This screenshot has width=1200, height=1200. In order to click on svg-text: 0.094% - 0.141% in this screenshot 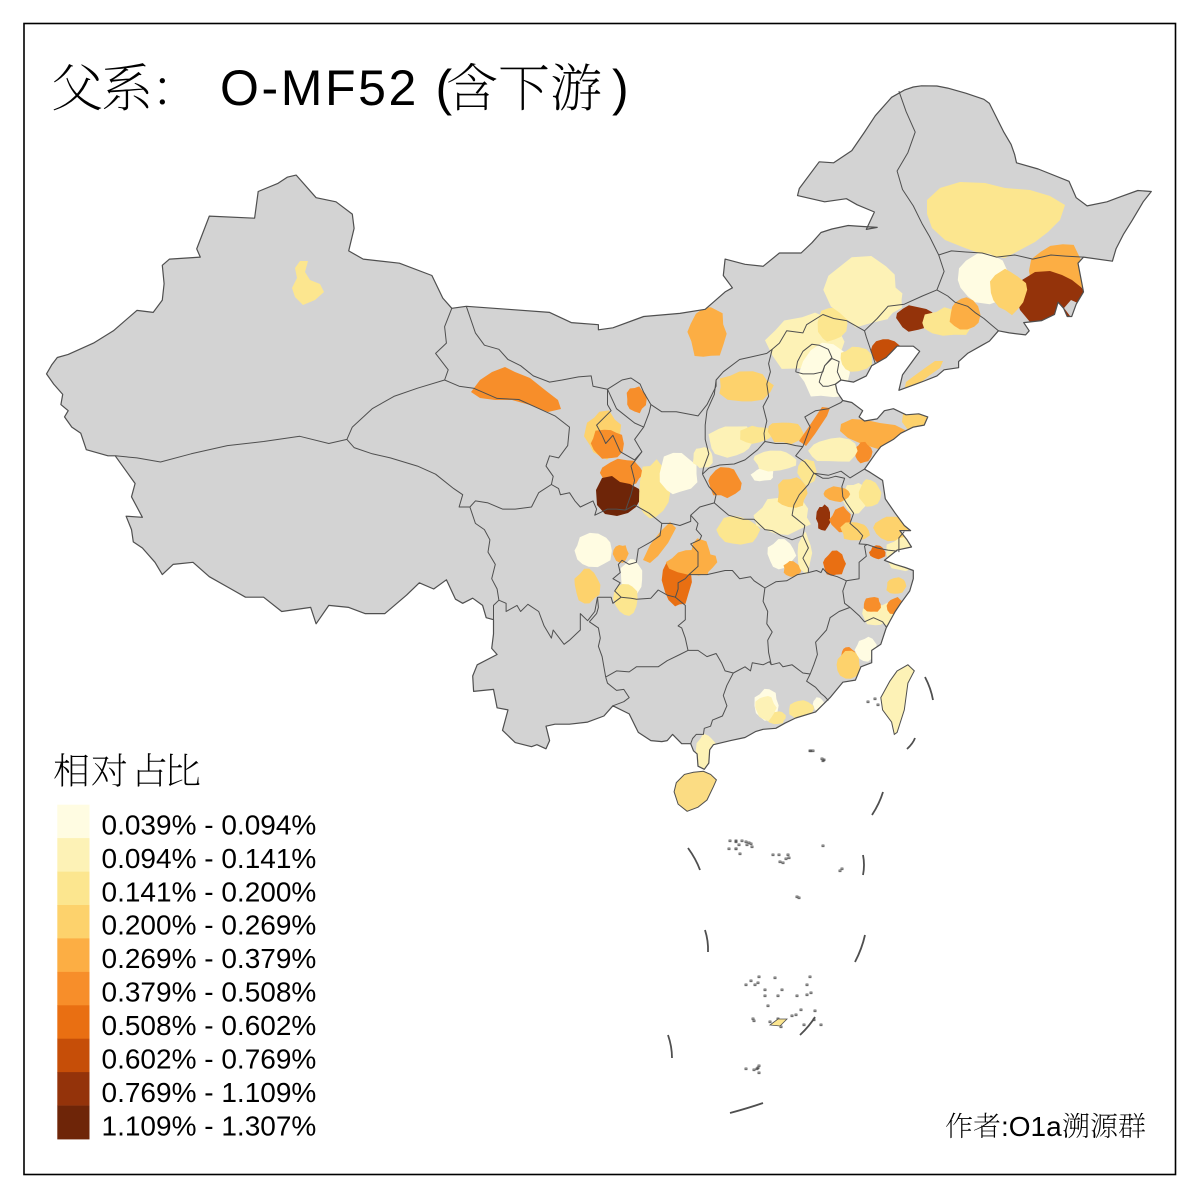, I will do `click(209, 858)`.